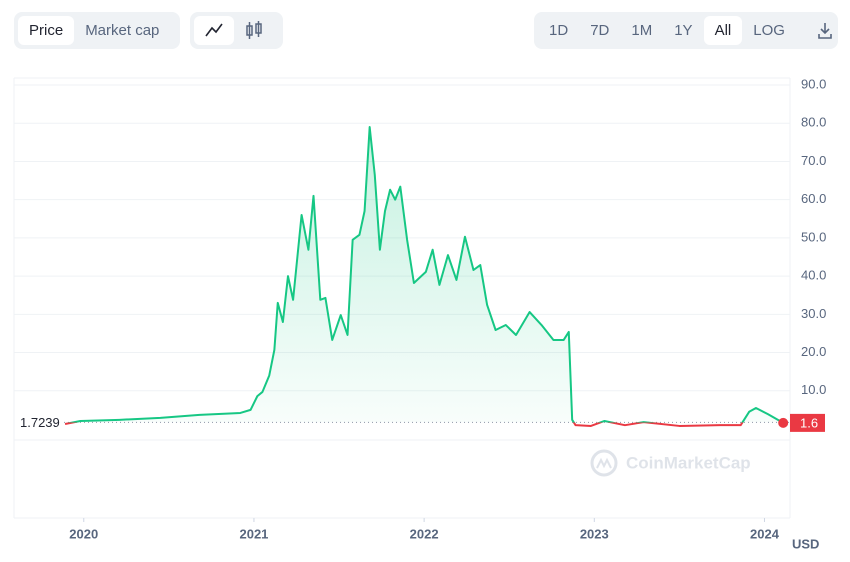  What do you see at coordinates (813, 275) in the screenshot?
I see `y-tick-label: 40.0` at bounding box center [813, 275].